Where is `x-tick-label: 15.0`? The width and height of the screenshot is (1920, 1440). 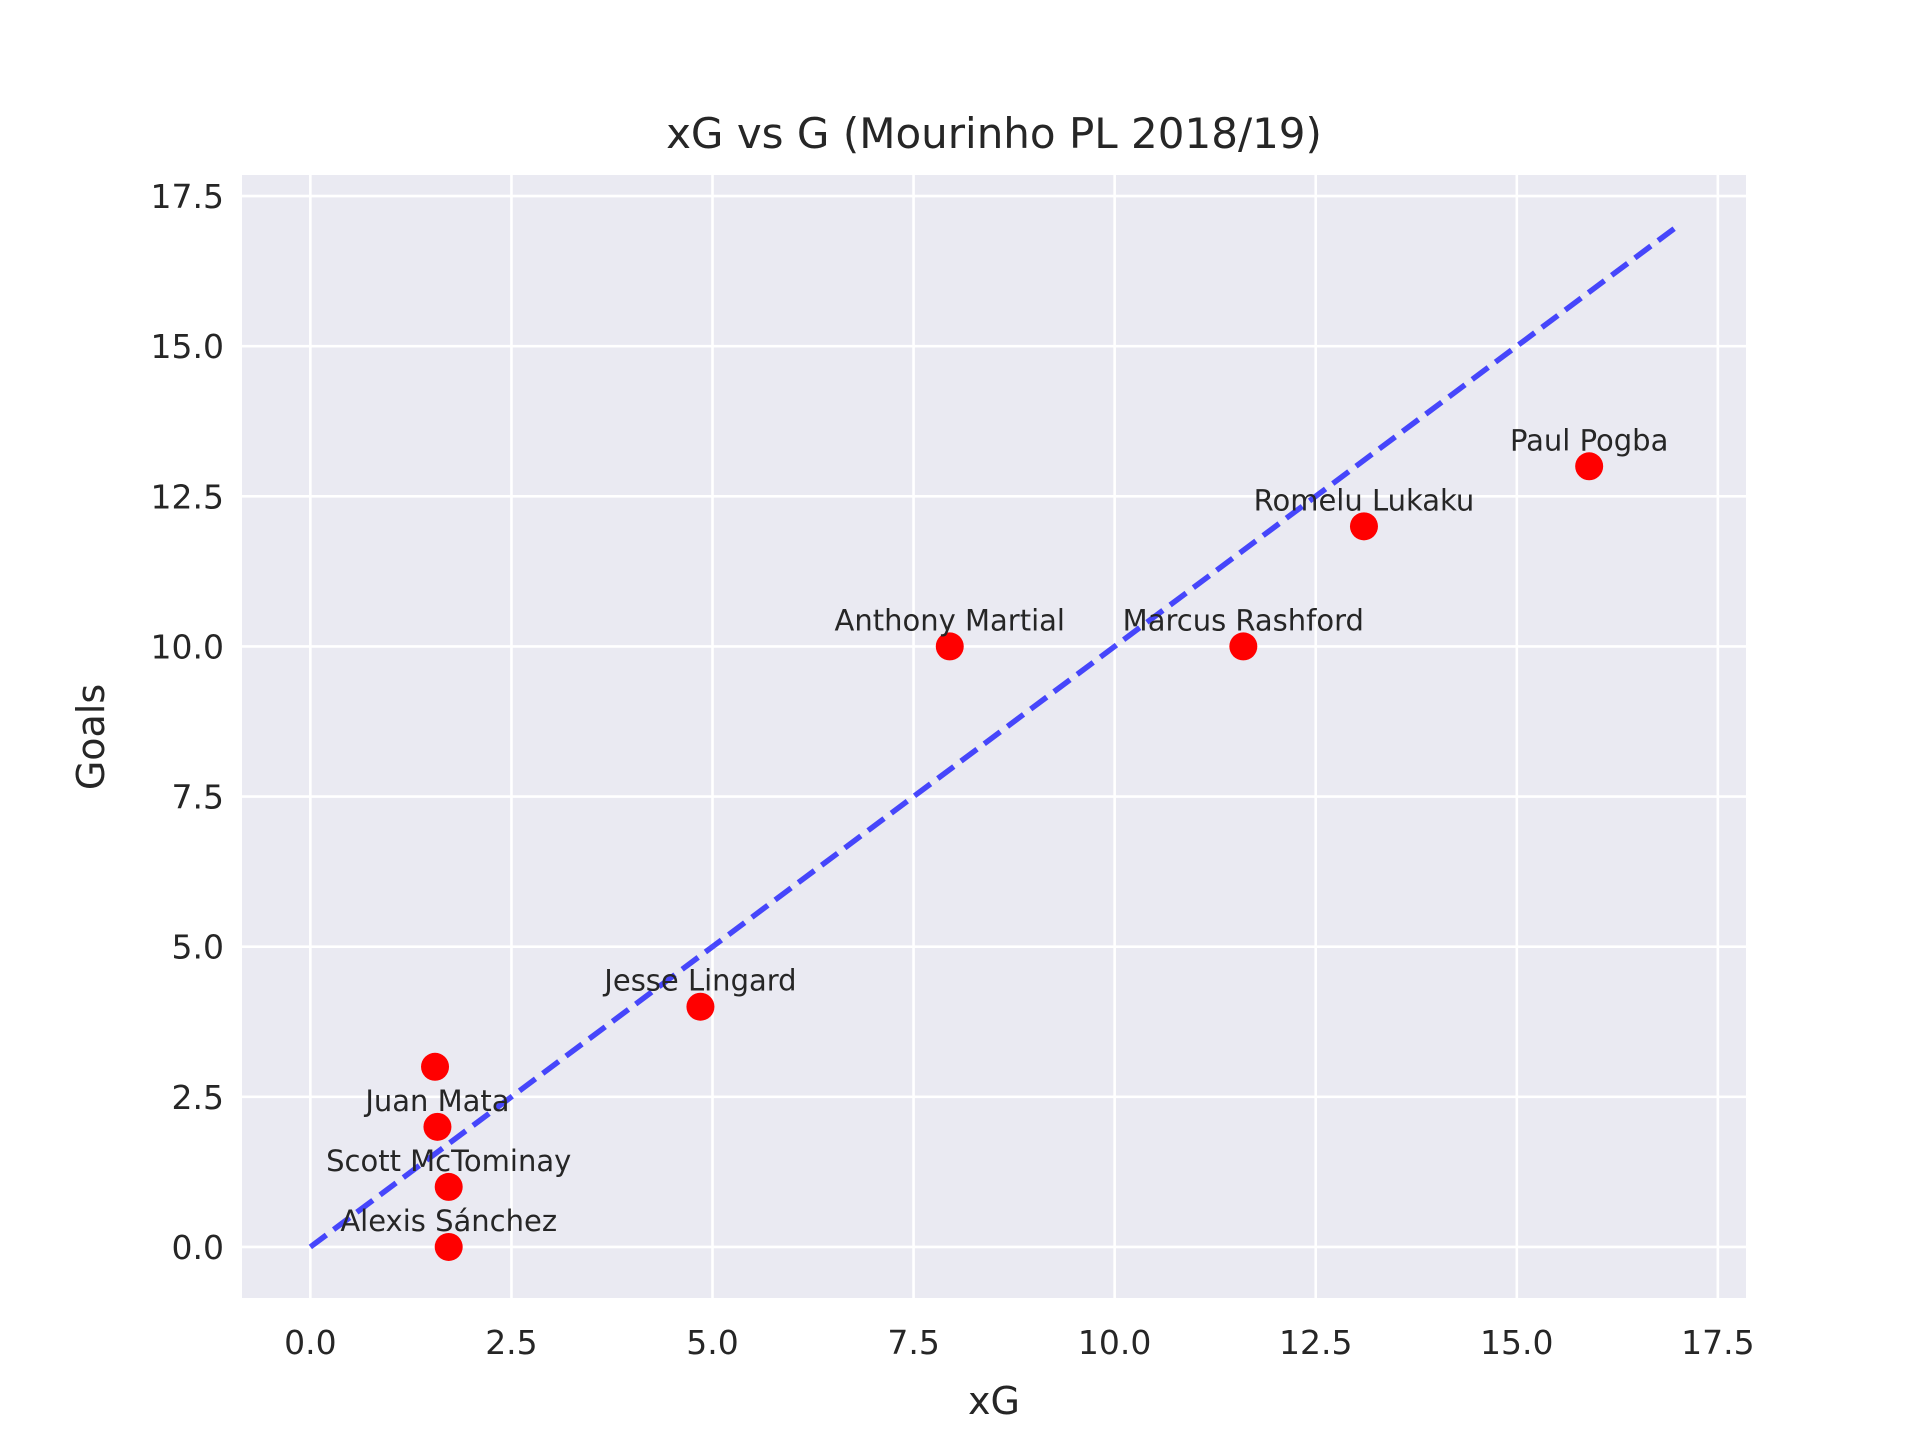
x-tick-label: 15.0 is located at coordinates (1516, 1342).